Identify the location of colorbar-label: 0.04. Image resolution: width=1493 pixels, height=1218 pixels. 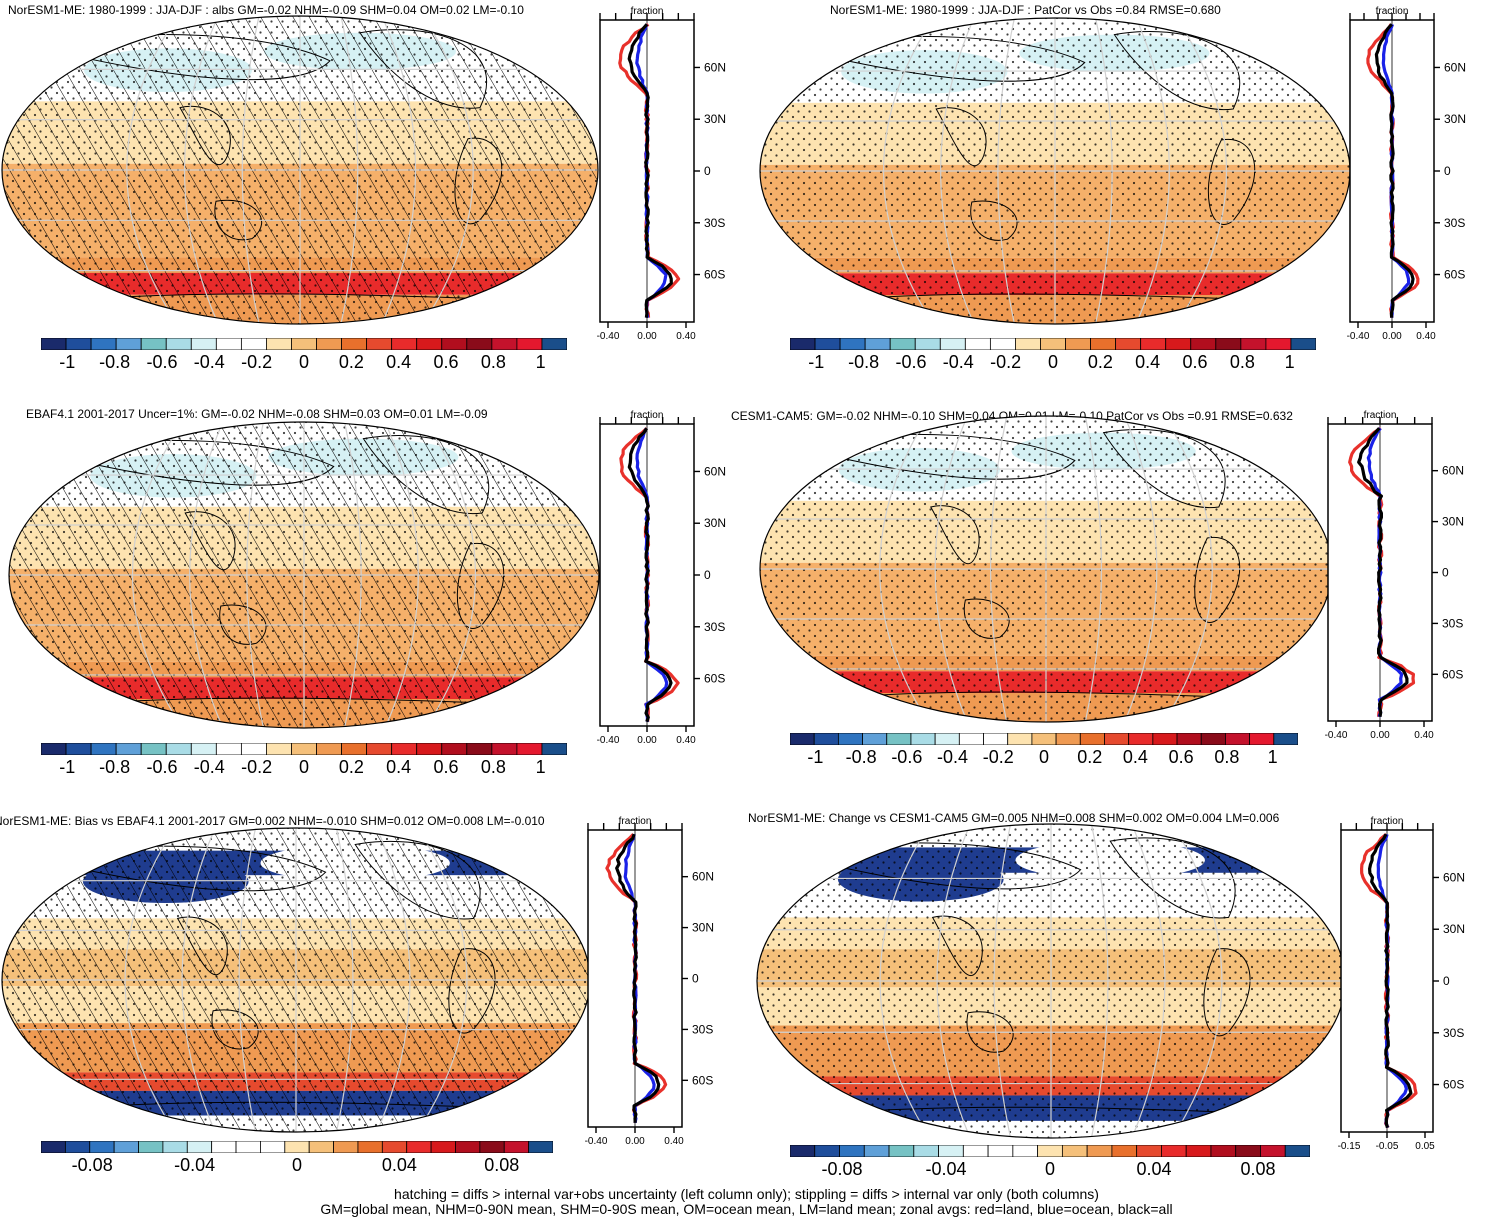
(399, 1165).